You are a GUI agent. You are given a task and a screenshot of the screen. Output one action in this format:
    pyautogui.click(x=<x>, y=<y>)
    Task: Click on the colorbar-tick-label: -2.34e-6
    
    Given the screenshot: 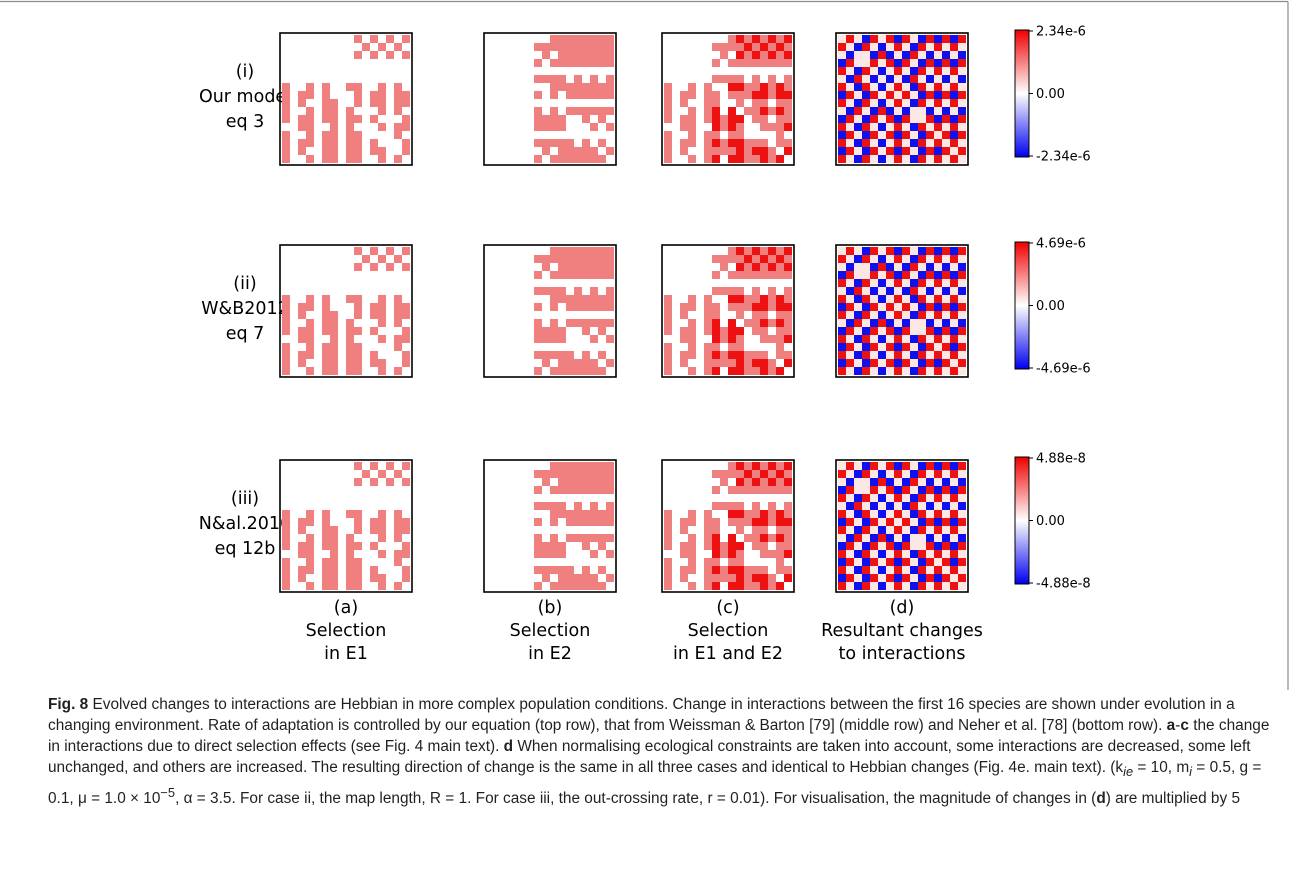 What is the action you would take?
    pyautogui.click(x=1063, y=157)
    